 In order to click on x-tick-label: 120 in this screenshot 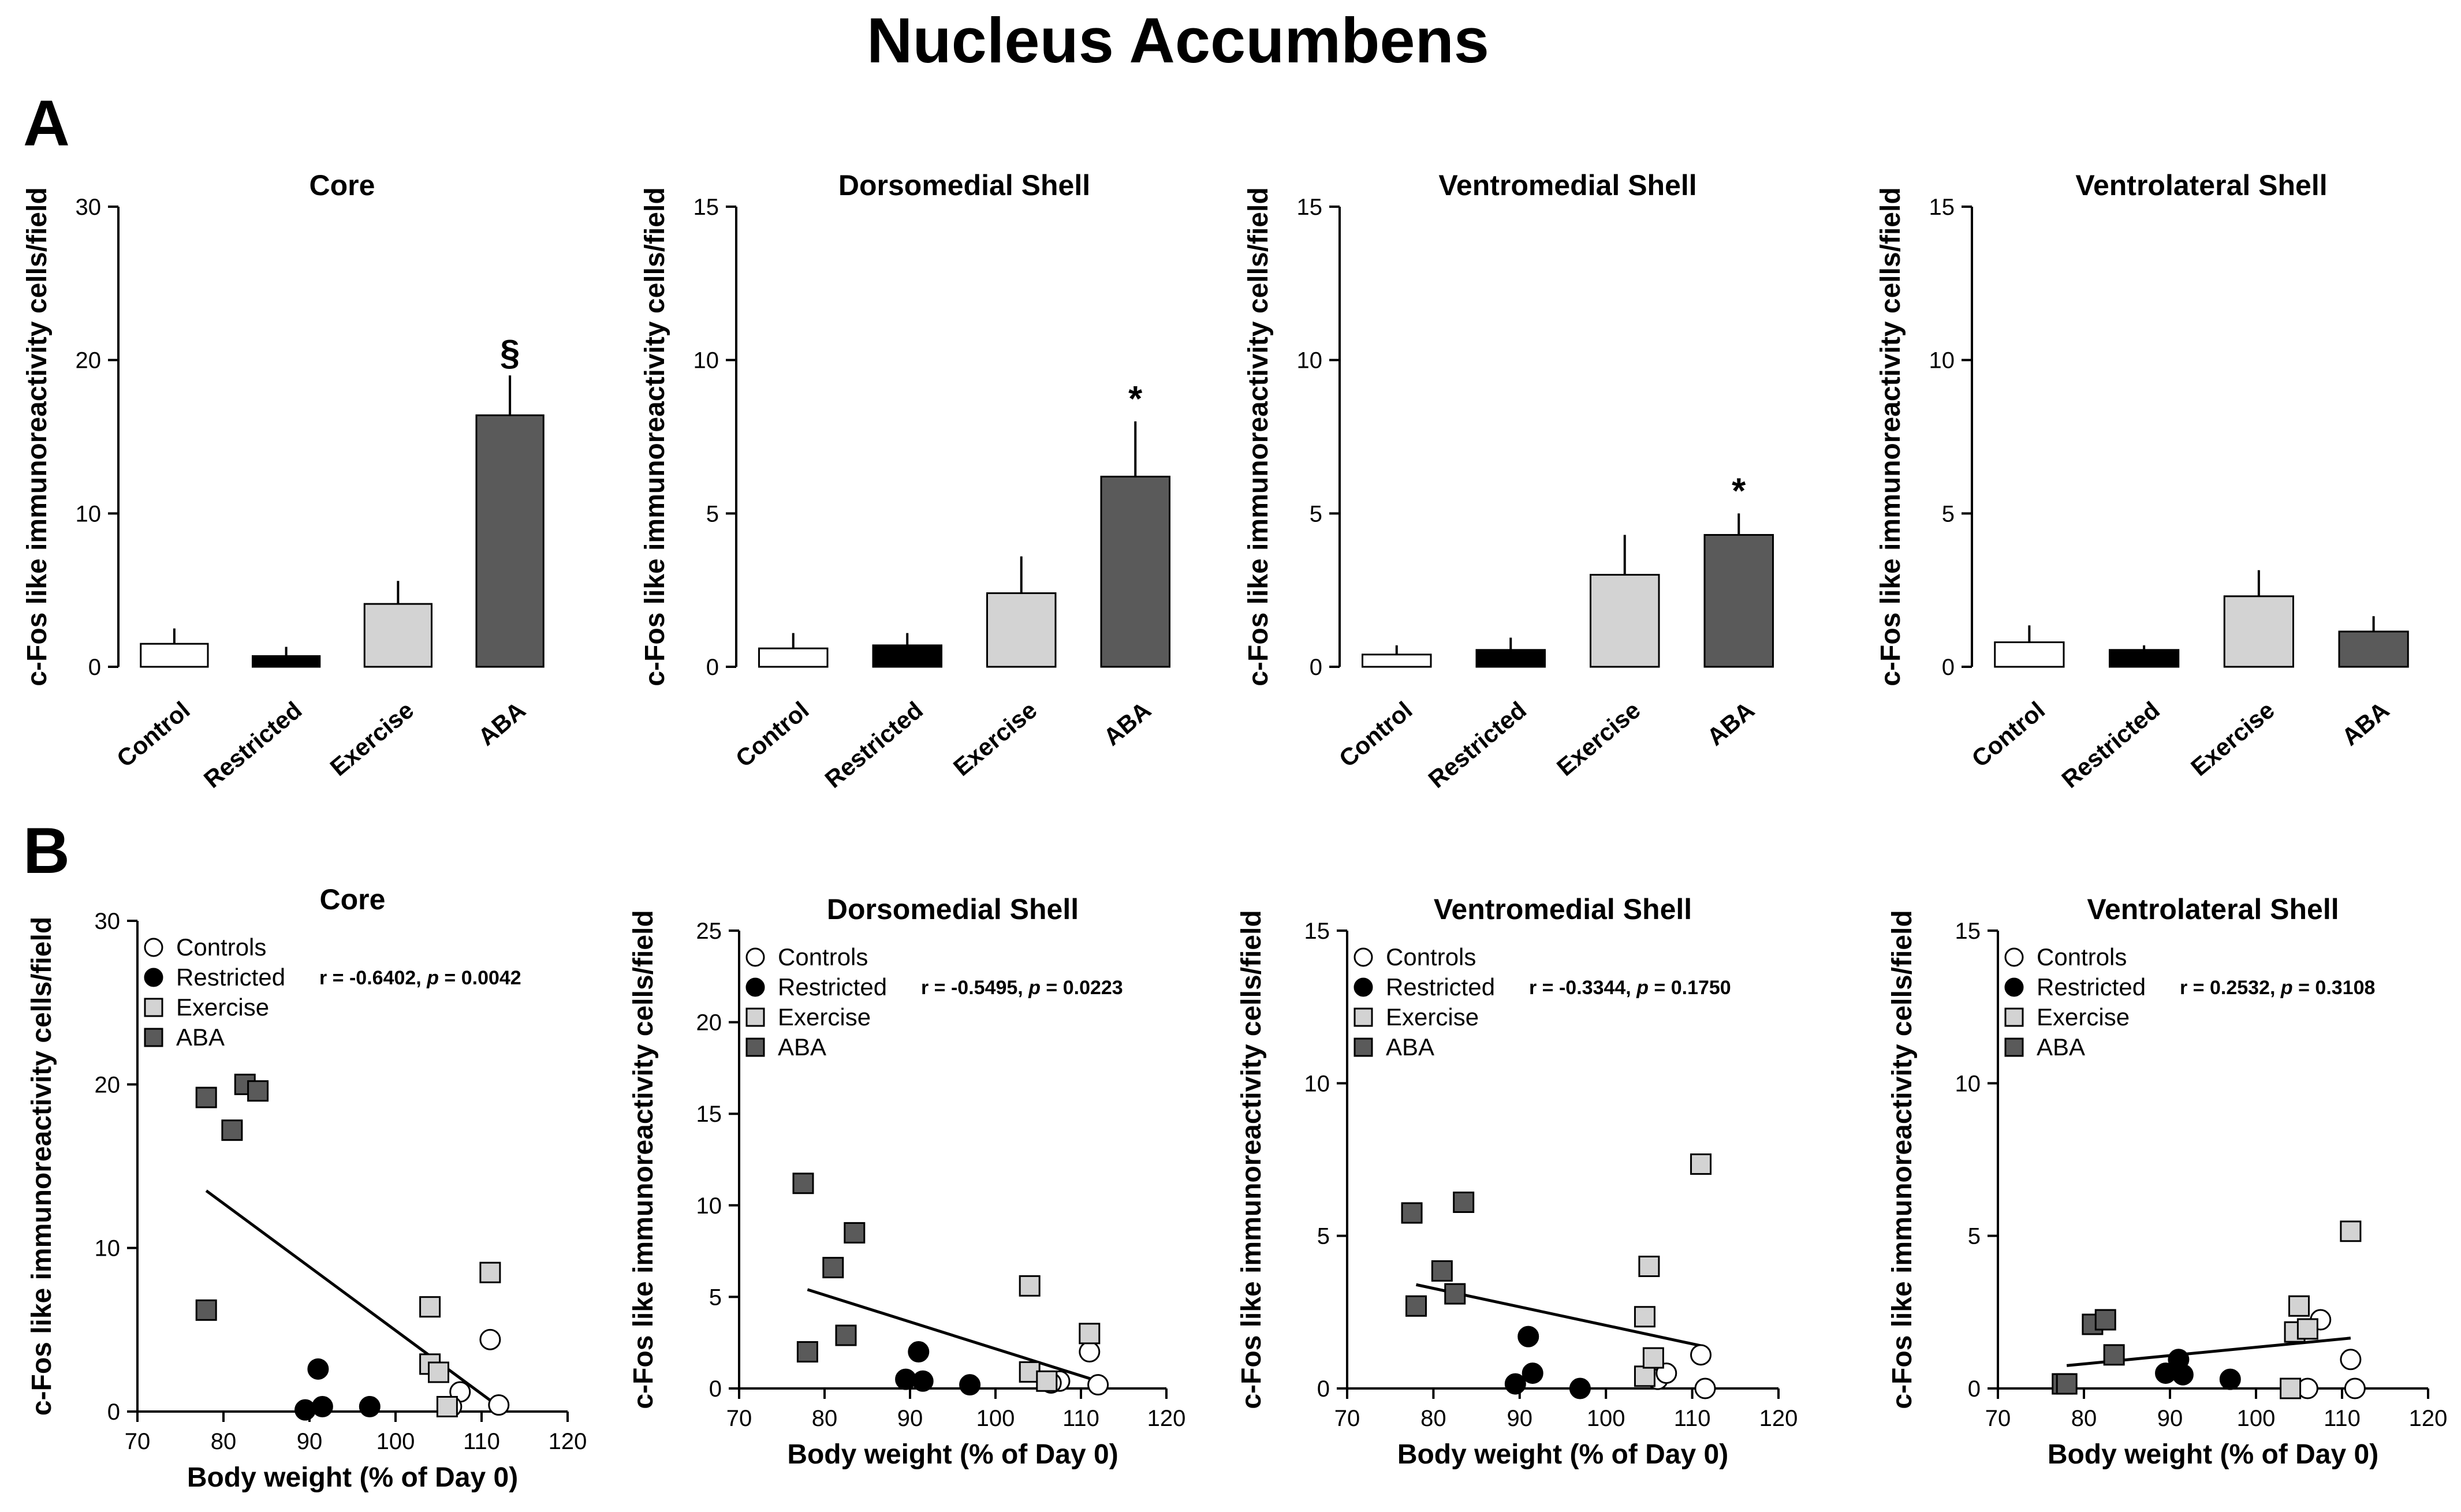, I will do `click(568, 1441)`.